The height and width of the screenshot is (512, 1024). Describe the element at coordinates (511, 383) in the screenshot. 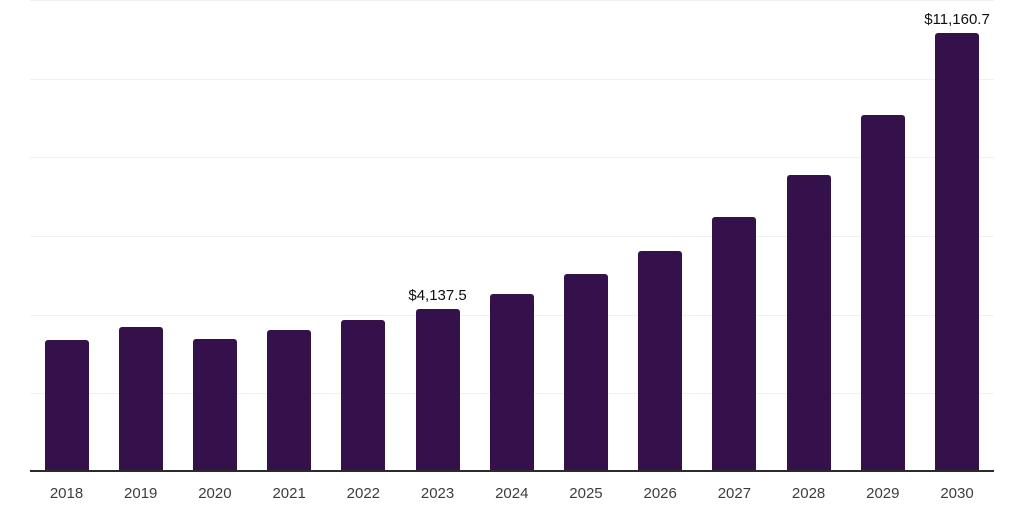

I see `bar-2024` at that location.